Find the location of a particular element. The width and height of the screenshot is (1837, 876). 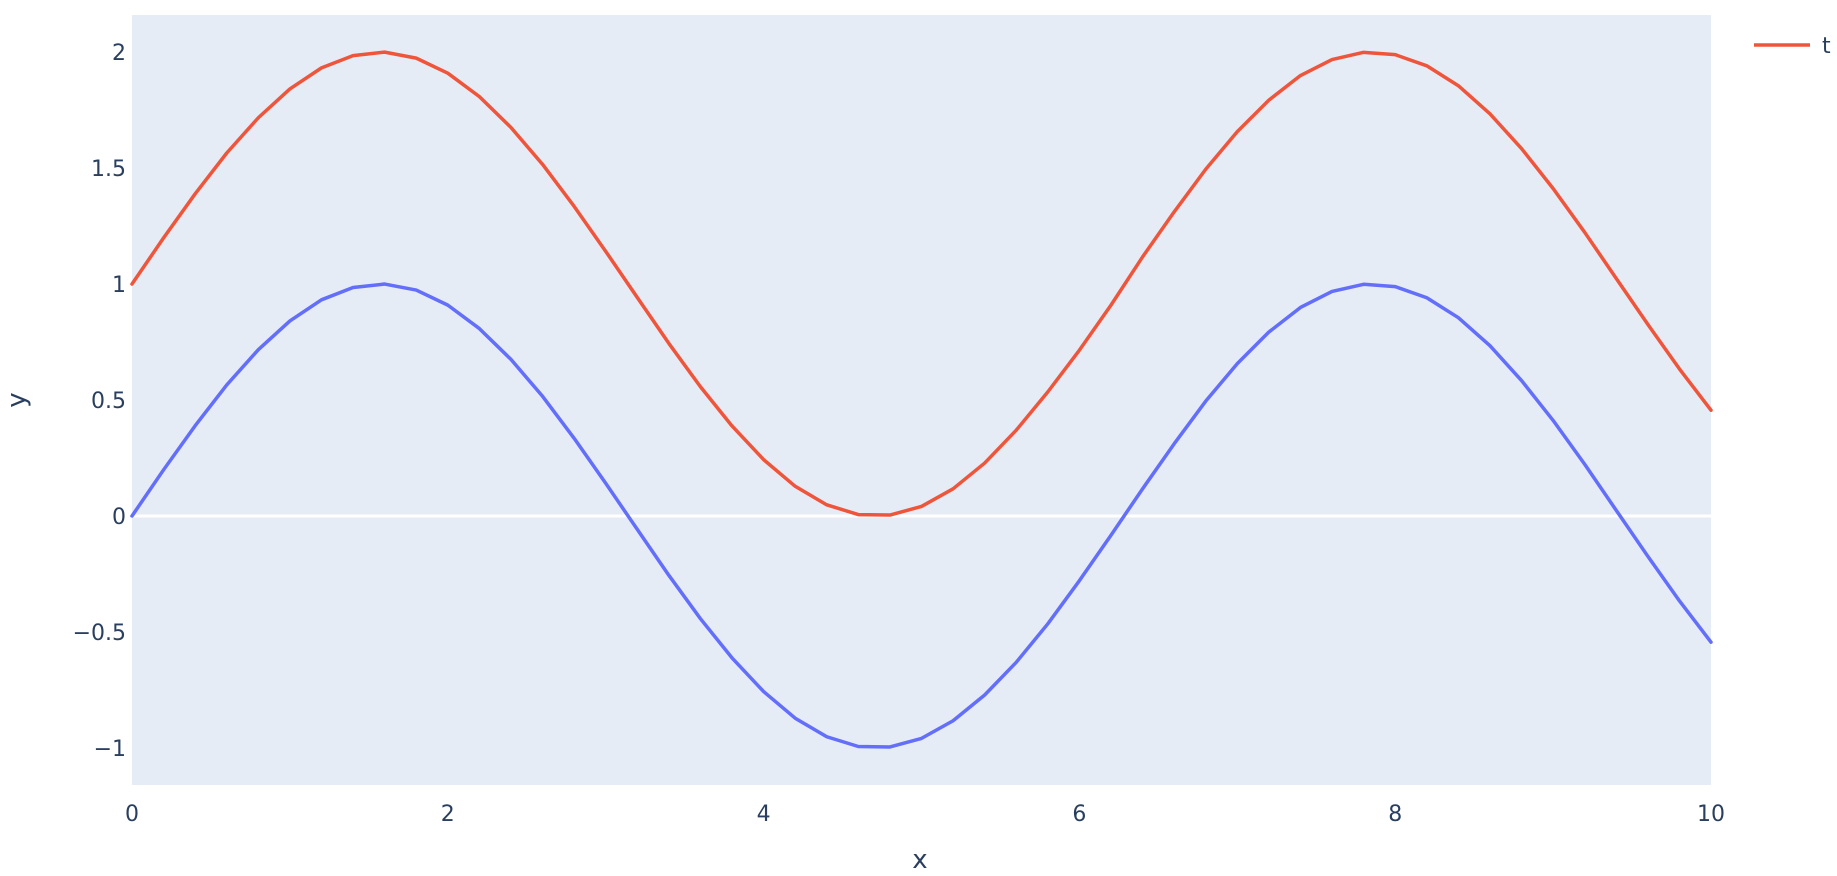

x-tick-label: 6 is located at coordinates (1079, 814).